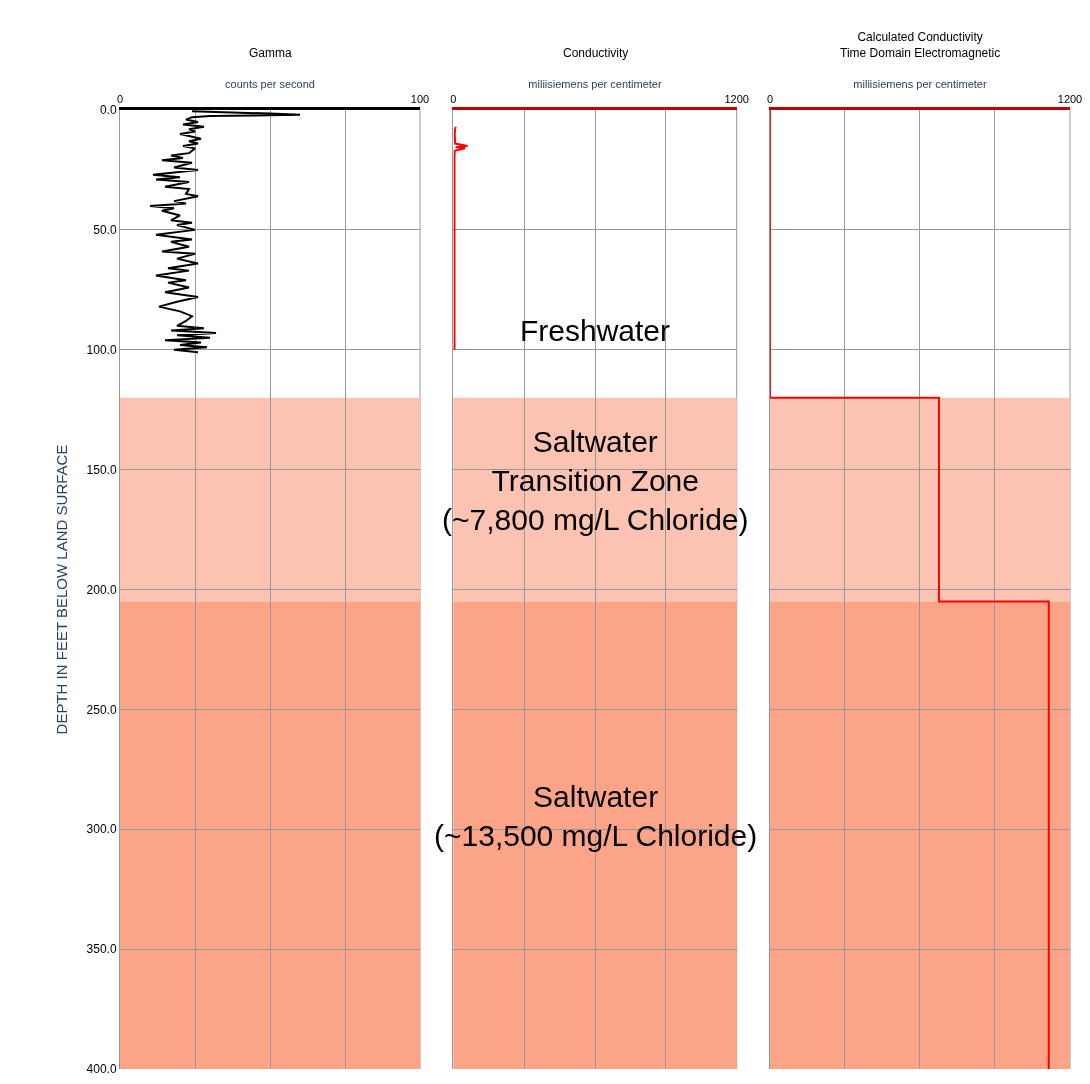  What do you see at coordinates (920, 45) in the screenshot?
I see `chart-title: Calculated Conductivity Time Domain Electromagnetic` at bounding box center [920, 45].